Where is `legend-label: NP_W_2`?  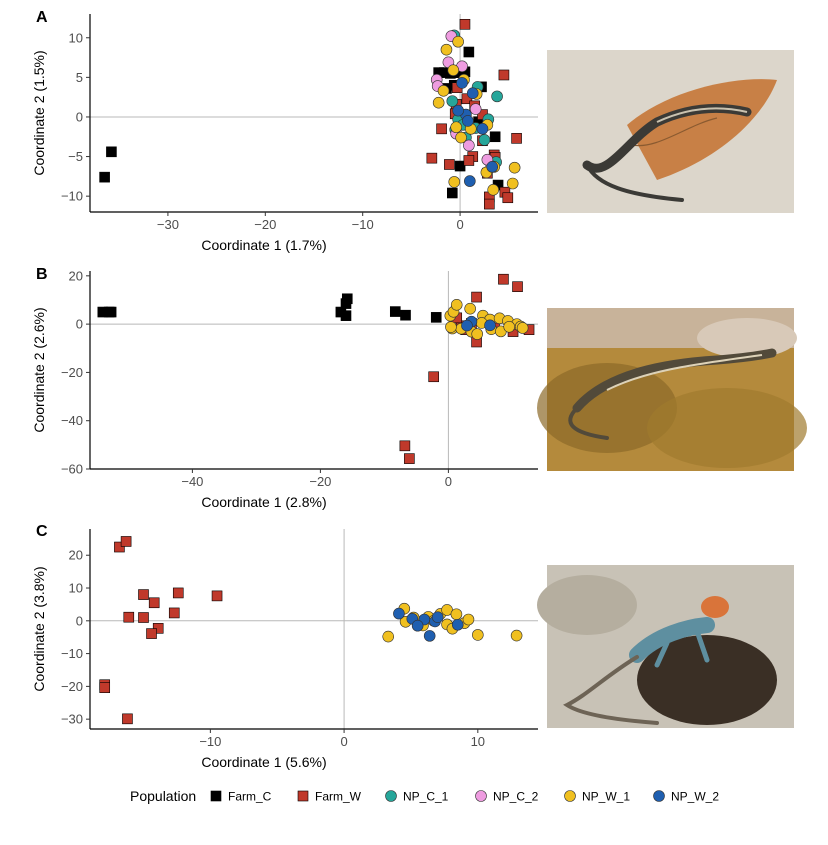 legend-label: NP_W_2 is located at coordinates (695, 797).